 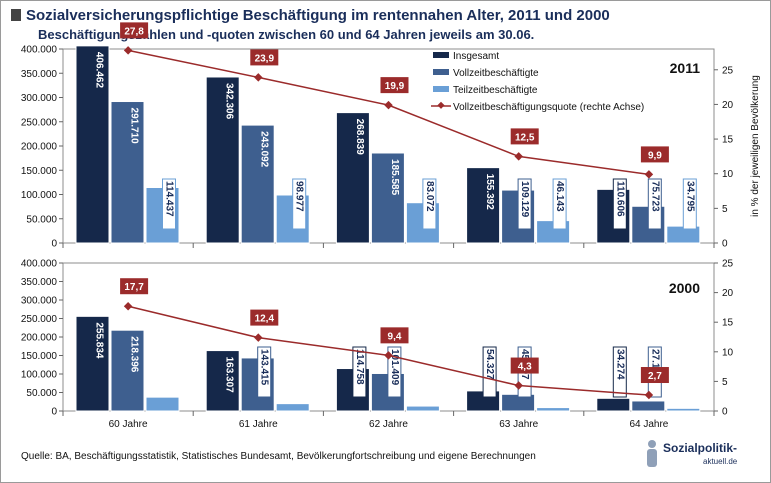 I want to click on data-label-group: 143.415, so click(x=264, y=372).